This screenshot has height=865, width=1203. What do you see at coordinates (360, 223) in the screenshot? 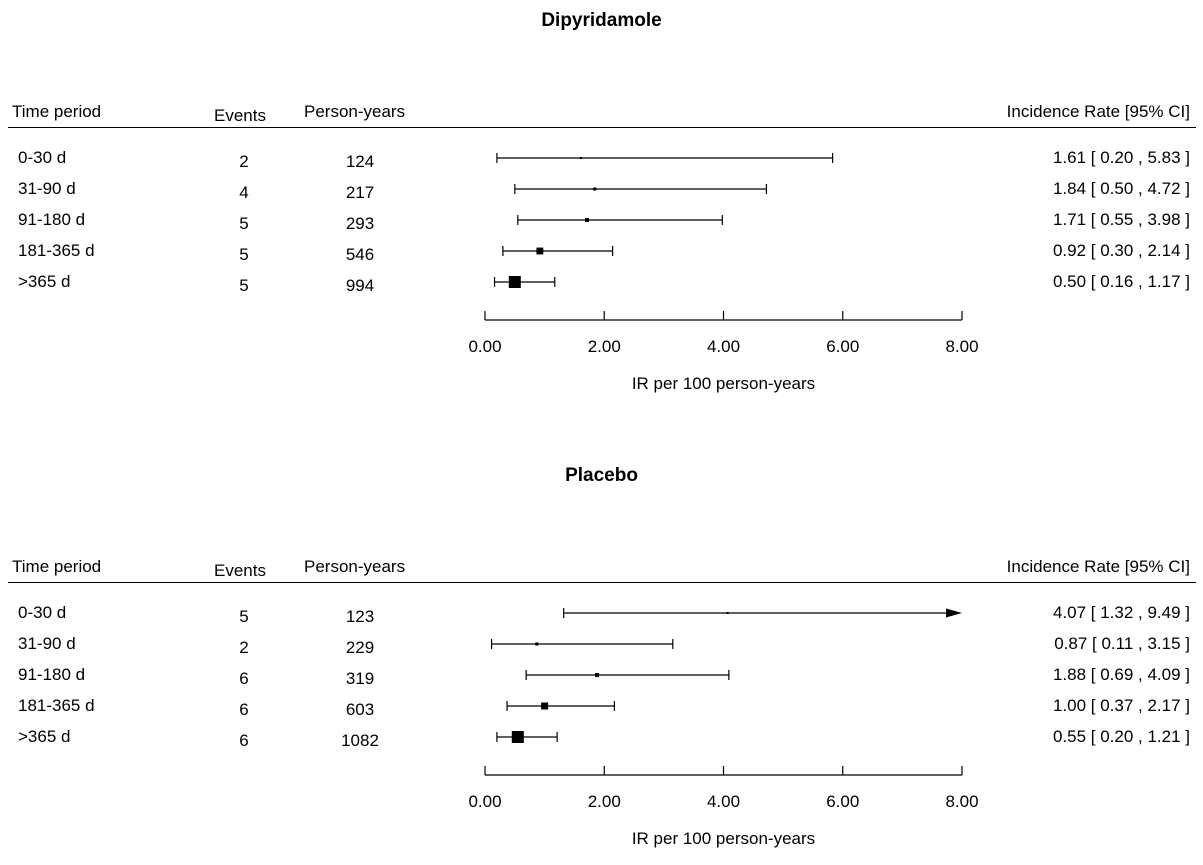
I see `row-person-years: 293` at bounding box center [360, 223].